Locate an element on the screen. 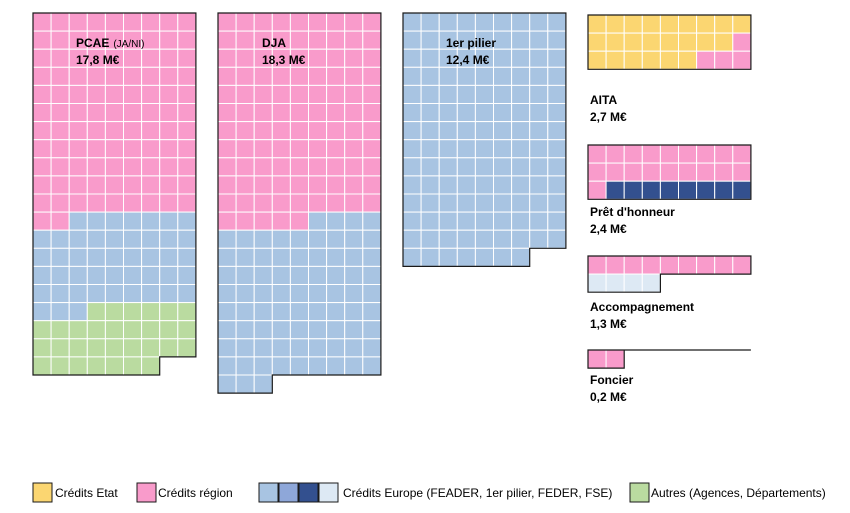 The width and height of the screenshot is (850, 513). block-name-dja: DJA is located at coordinates (274, 43).